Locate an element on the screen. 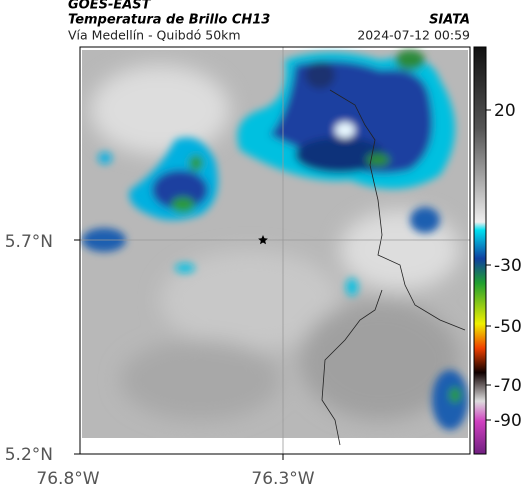 Image resolution: width=526 pixels, height=495 pixels. colorbar is located at coordinates (480, 250).